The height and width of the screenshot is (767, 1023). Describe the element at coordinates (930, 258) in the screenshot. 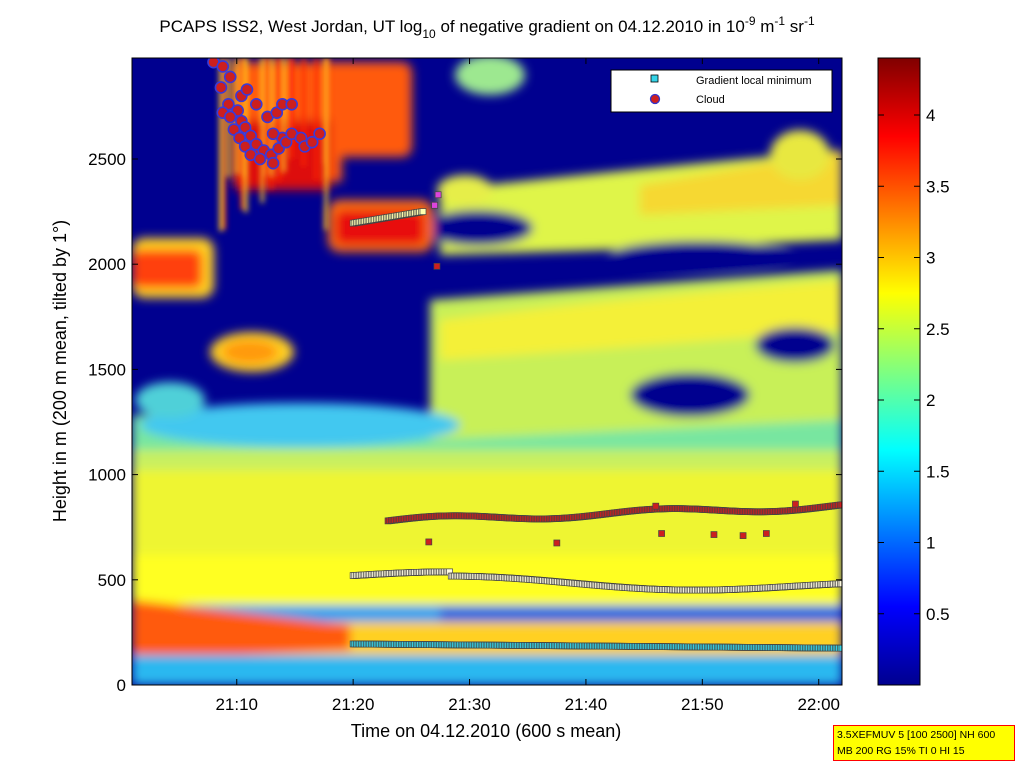

I see `colorbar-tick-label: 3` at that location.